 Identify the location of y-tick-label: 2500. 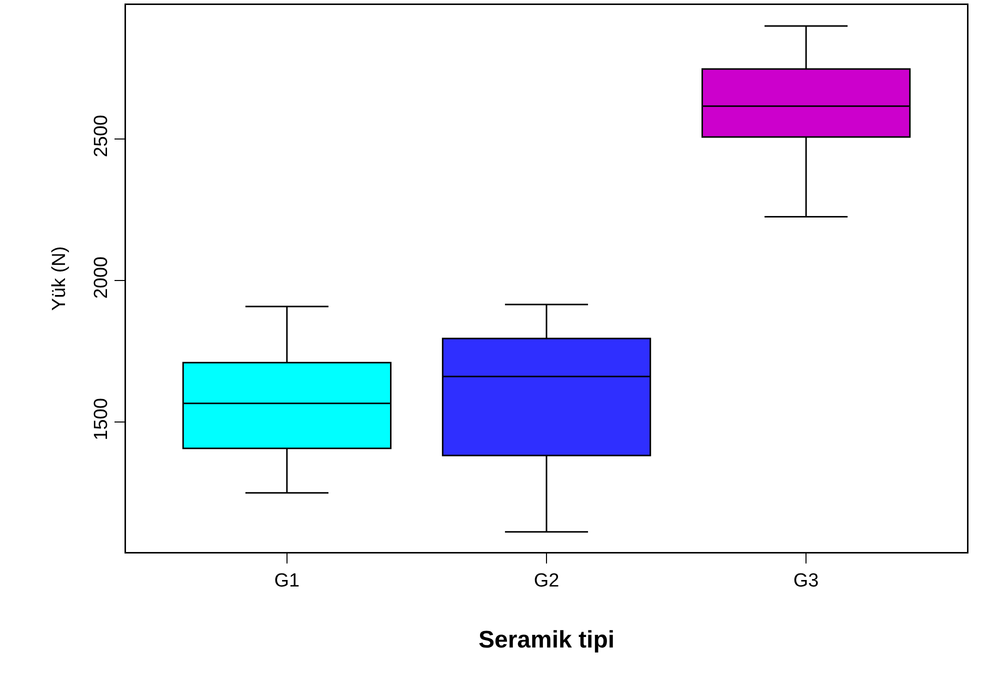
(101, 136).